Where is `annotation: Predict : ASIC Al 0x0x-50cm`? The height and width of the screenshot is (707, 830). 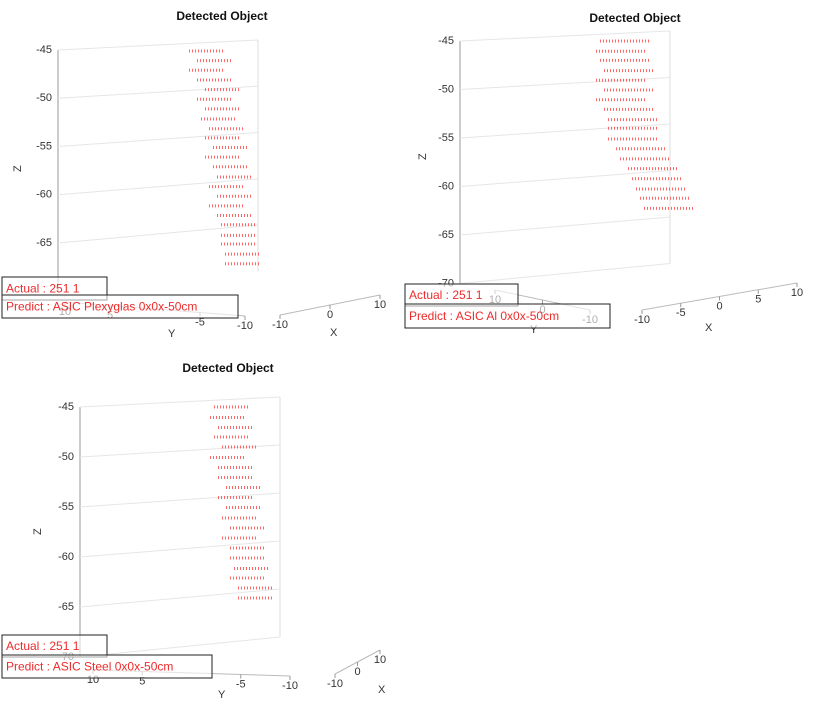
annotation: Predict : ASIC Al 0x0x-50cm is located at coordinates (484, 316).